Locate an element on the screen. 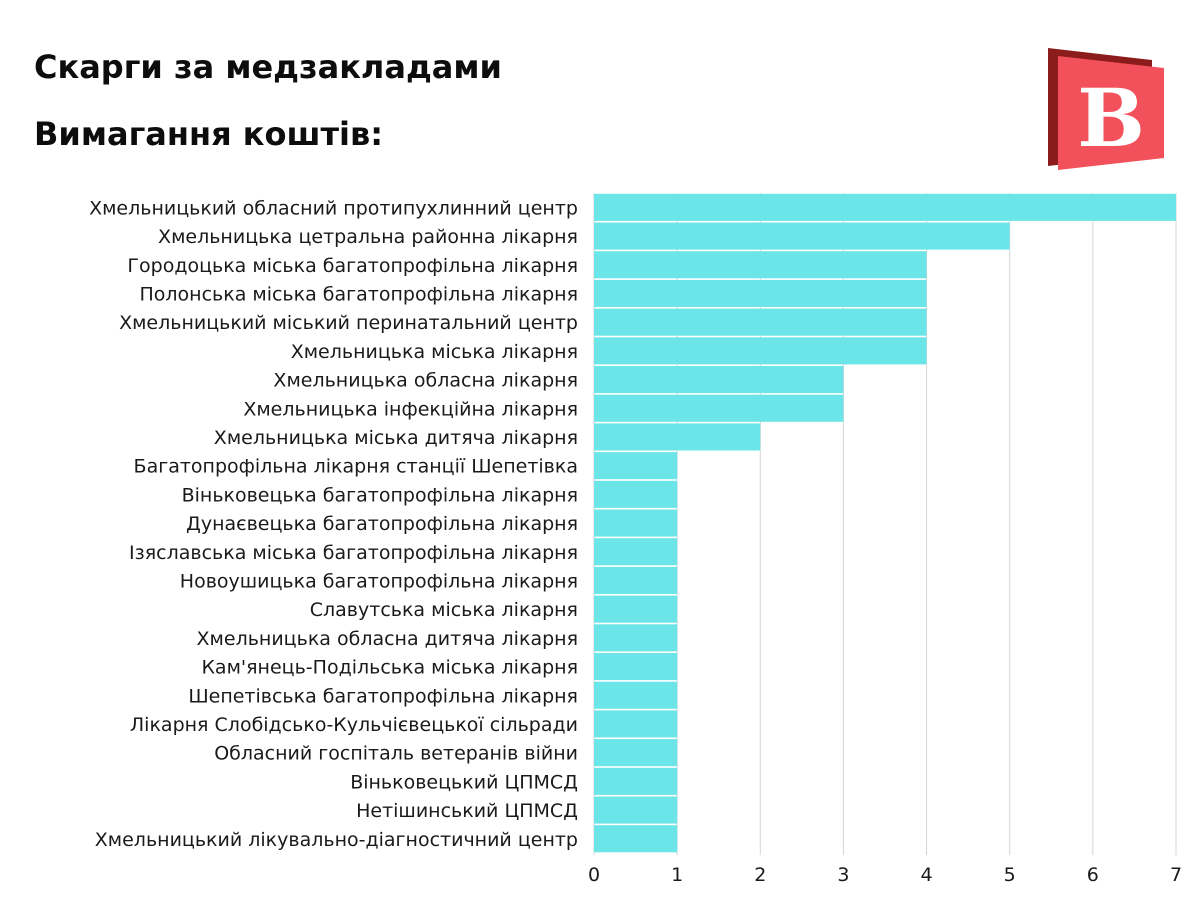 This screenshot has height=900, width=1200. category-label: Хмельницька міська лікарня is located at coordinates (434, 352).